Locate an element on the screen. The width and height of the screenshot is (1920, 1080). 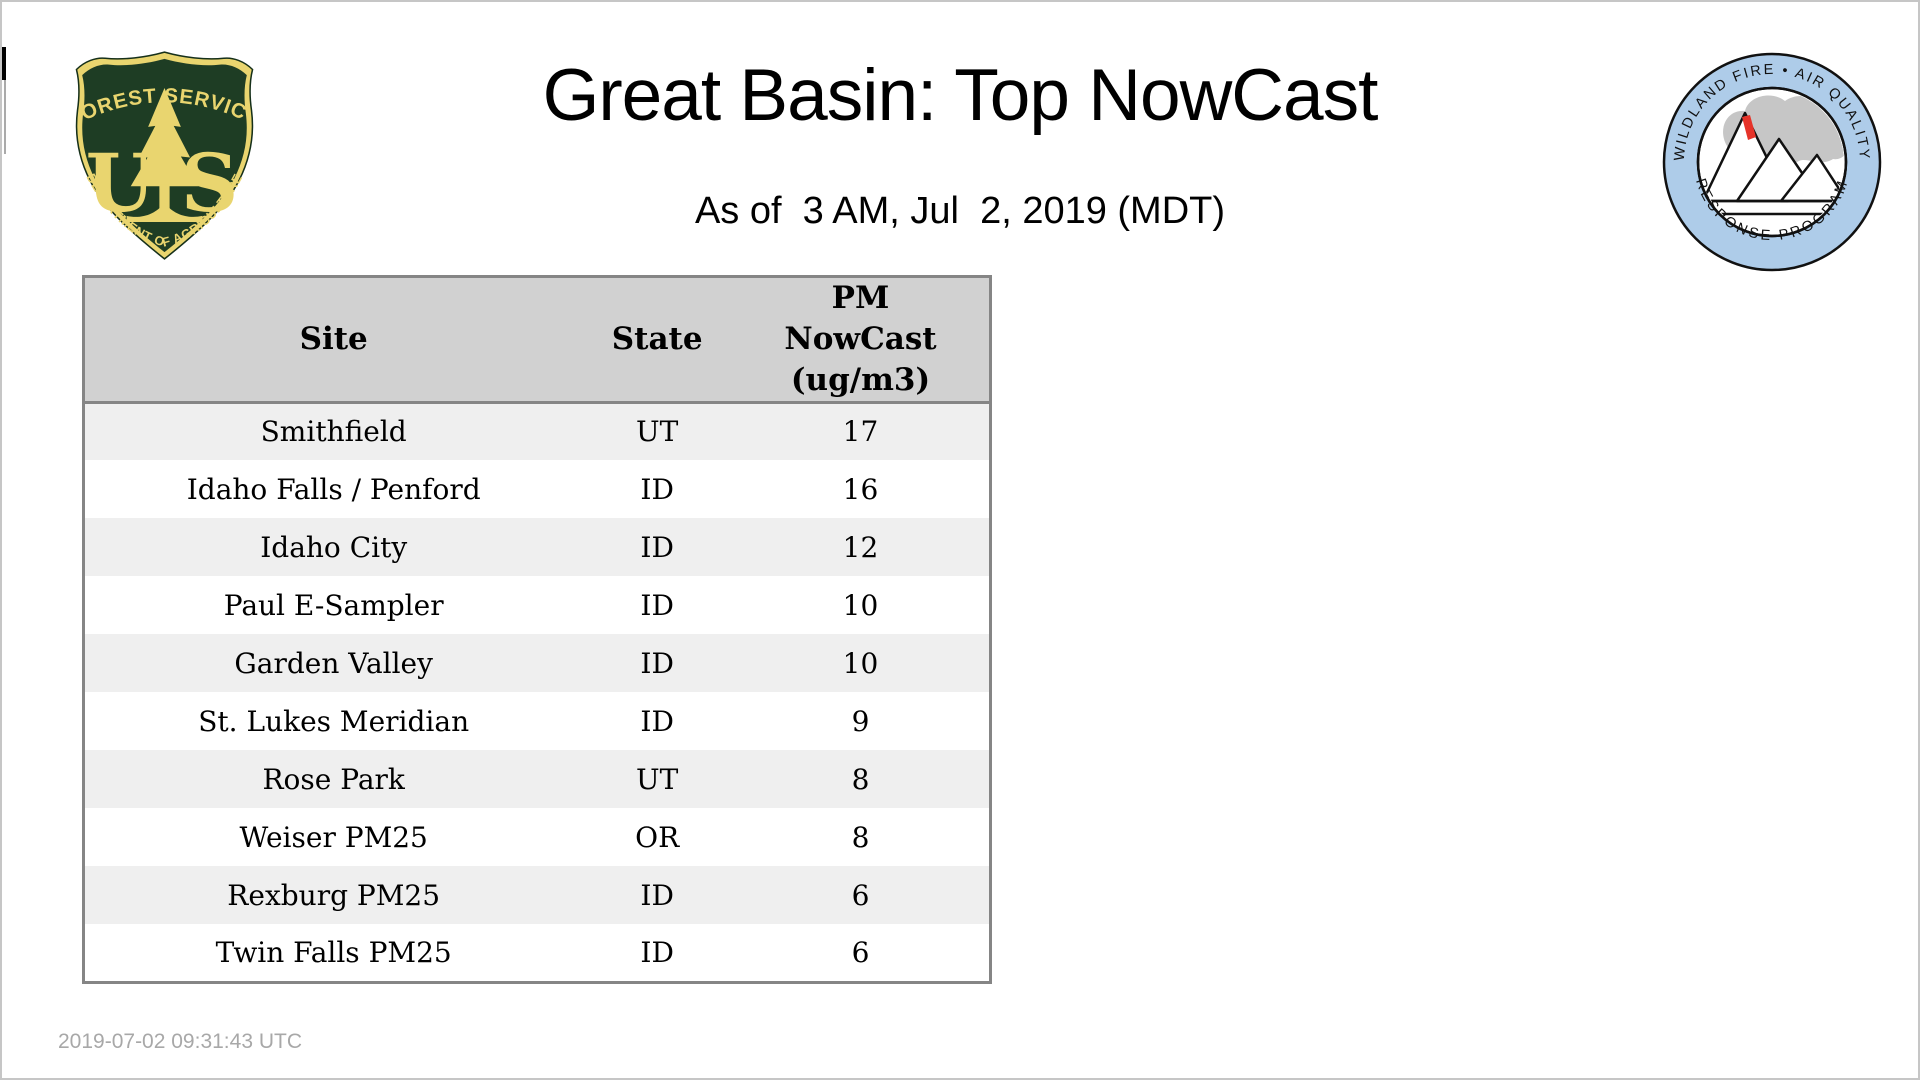
table-row: St. Lukes Meridian ID 9 is located at coordinates (537, 721).